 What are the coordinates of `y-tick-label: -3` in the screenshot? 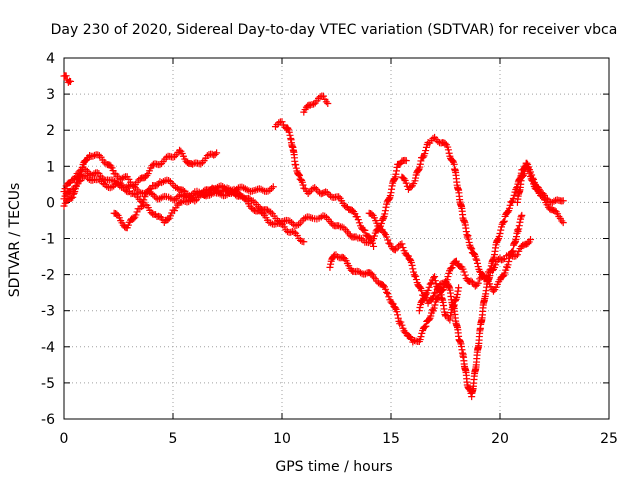 It's located at (48, 312).